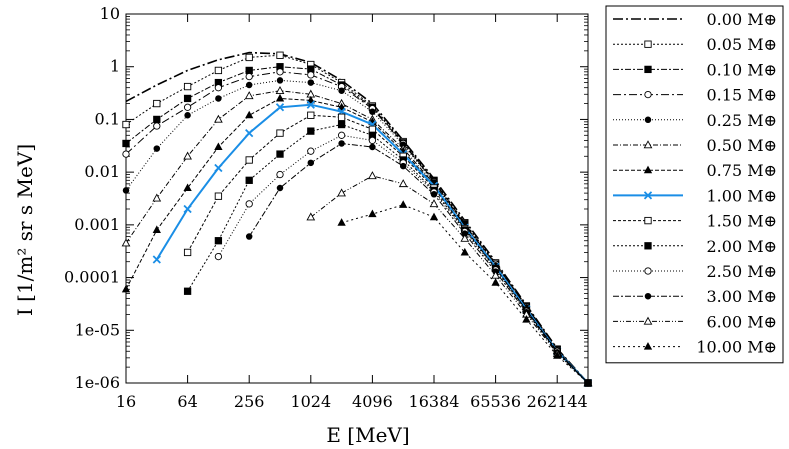 Image resolution: width=789 pixels, height=449 pixels. I want to click on x-tick-label: 16384, so click(434, 401).